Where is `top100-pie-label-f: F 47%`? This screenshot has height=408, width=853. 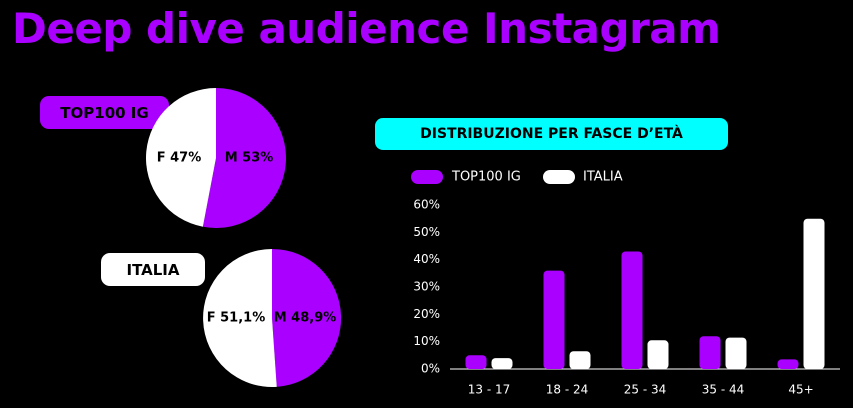 top100-pie-label-f: F 47% is located at coordinates (179, 158).